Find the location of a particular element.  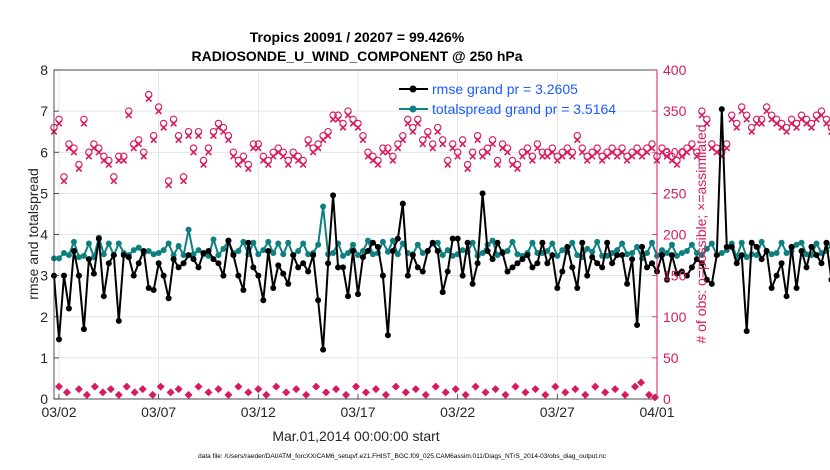

x-tick-label: 03/12 is located at coordinates (258, 412).